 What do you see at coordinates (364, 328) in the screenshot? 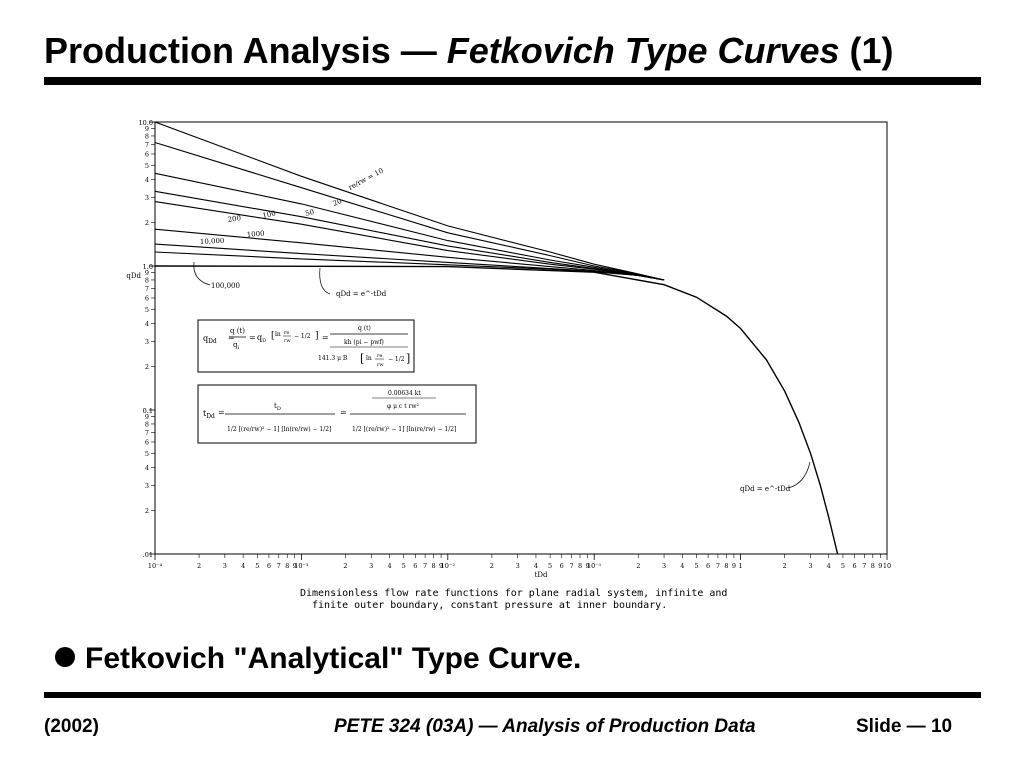
I see `eq1-num: q (t)` at bounding box center [364, 328].